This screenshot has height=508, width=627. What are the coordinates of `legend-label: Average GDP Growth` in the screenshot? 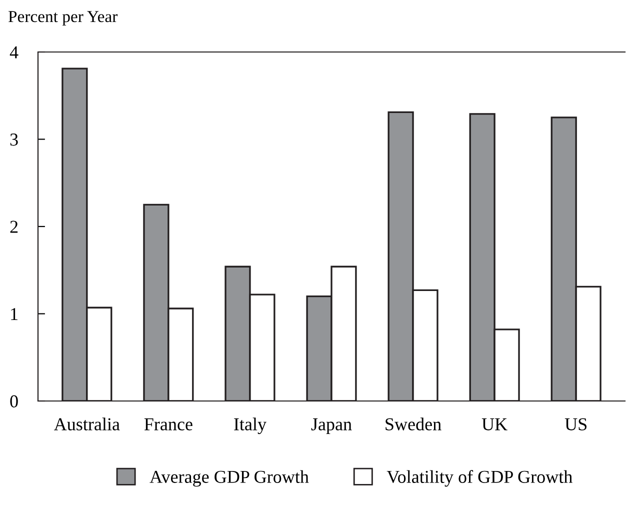 It's located at (229, 478).